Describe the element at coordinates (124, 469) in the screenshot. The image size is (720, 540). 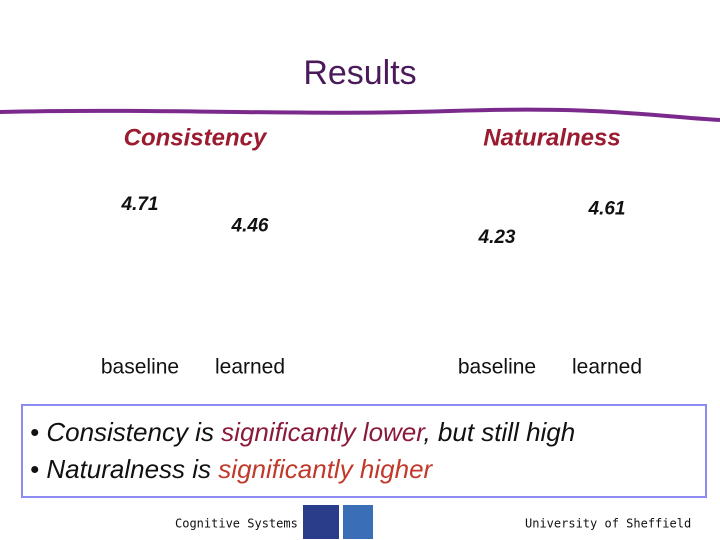
I see `bullet-segment: • Naturalness is` at that location.